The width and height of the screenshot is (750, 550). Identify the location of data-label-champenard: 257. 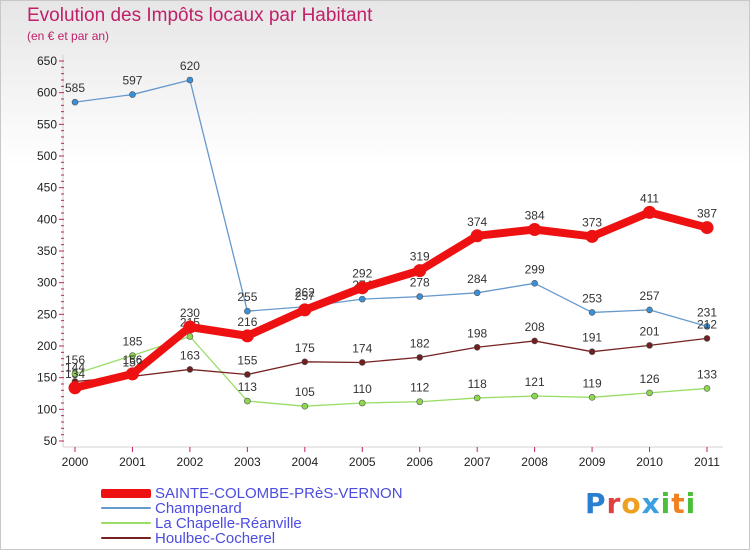
(650, 296).